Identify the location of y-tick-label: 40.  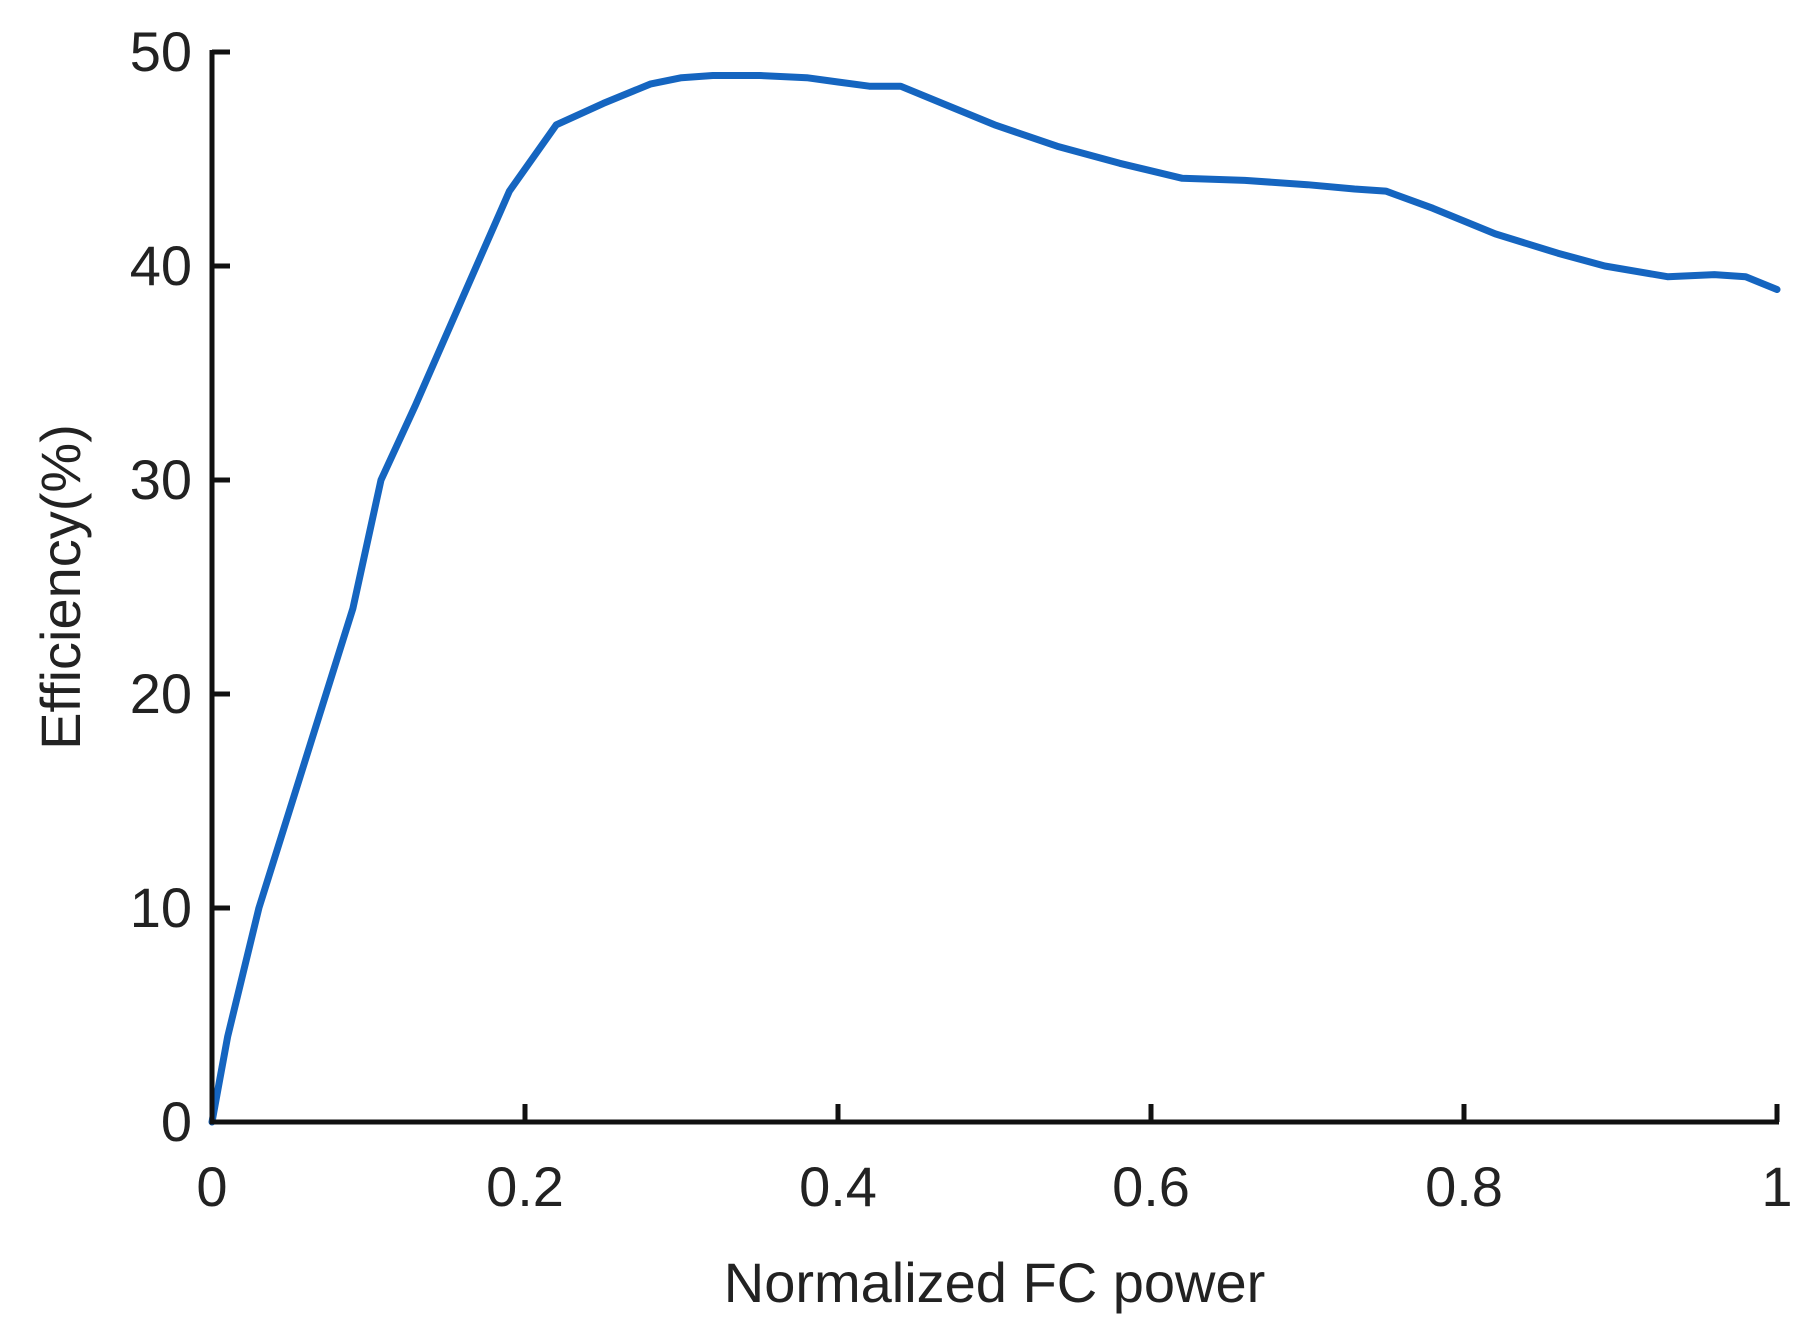
(161, 265).